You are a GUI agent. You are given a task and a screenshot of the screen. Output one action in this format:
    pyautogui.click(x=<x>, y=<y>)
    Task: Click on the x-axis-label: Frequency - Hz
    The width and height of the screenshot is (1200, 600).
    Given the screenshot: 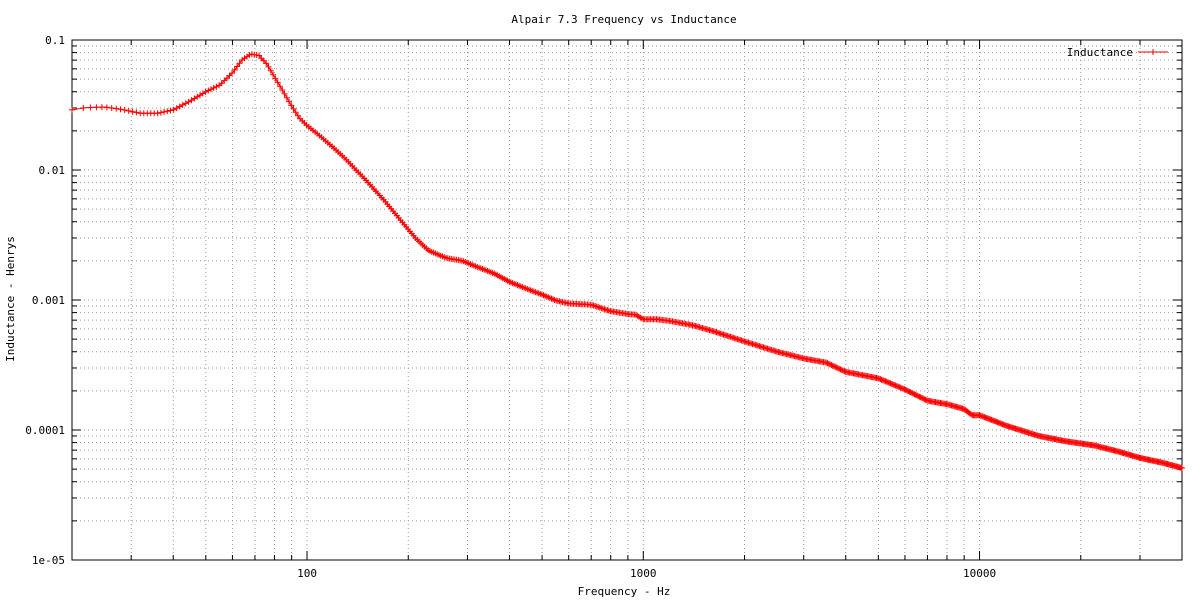 What is the action you would take?
    pyautogui.click(x=624, y=591)
    